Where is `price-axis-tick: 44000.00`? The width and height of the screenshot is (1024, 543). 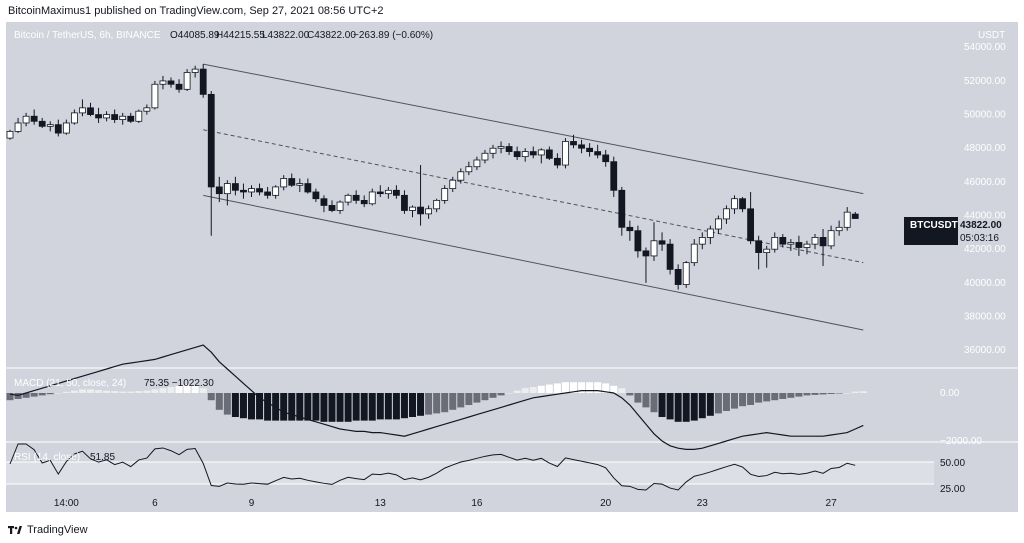 price-axis-tick: 44000.00 is located at coordinates (985, 216).